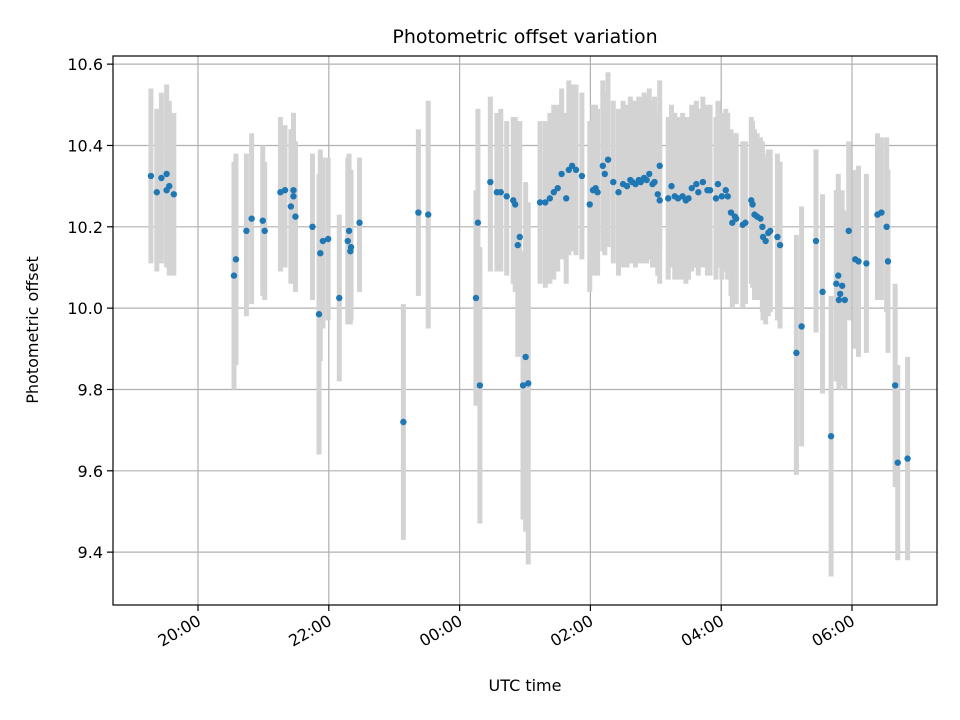 Image resolution: width=960 pixels, height=720 pixels. I want to click on y-tick-label: 9.6, so click(90, 471).